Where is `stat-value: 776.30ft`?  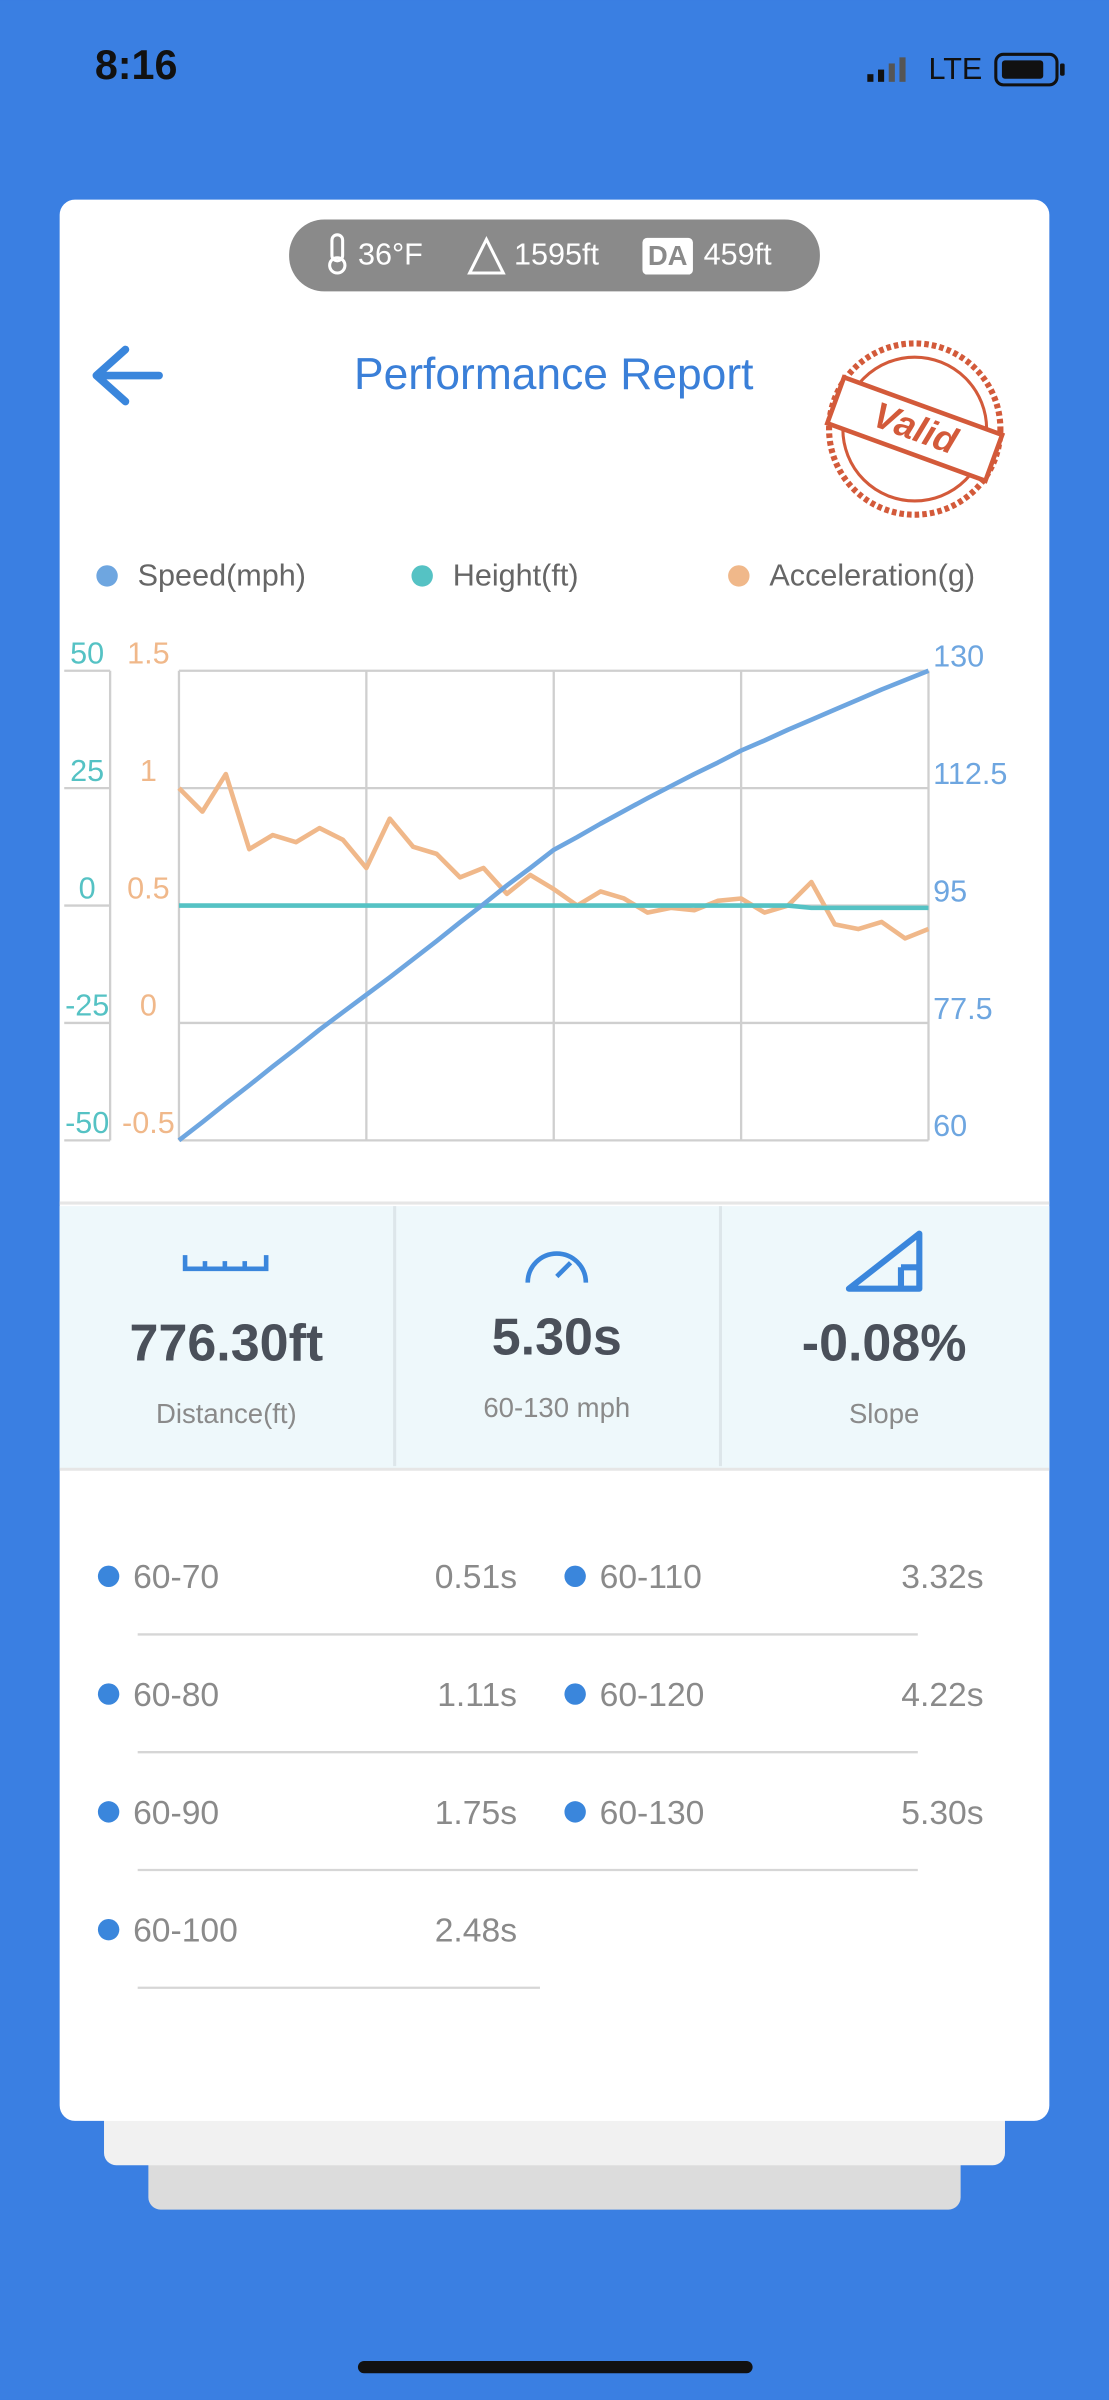
stat-value: 776.30ft is located at coordinates (227, 1344).